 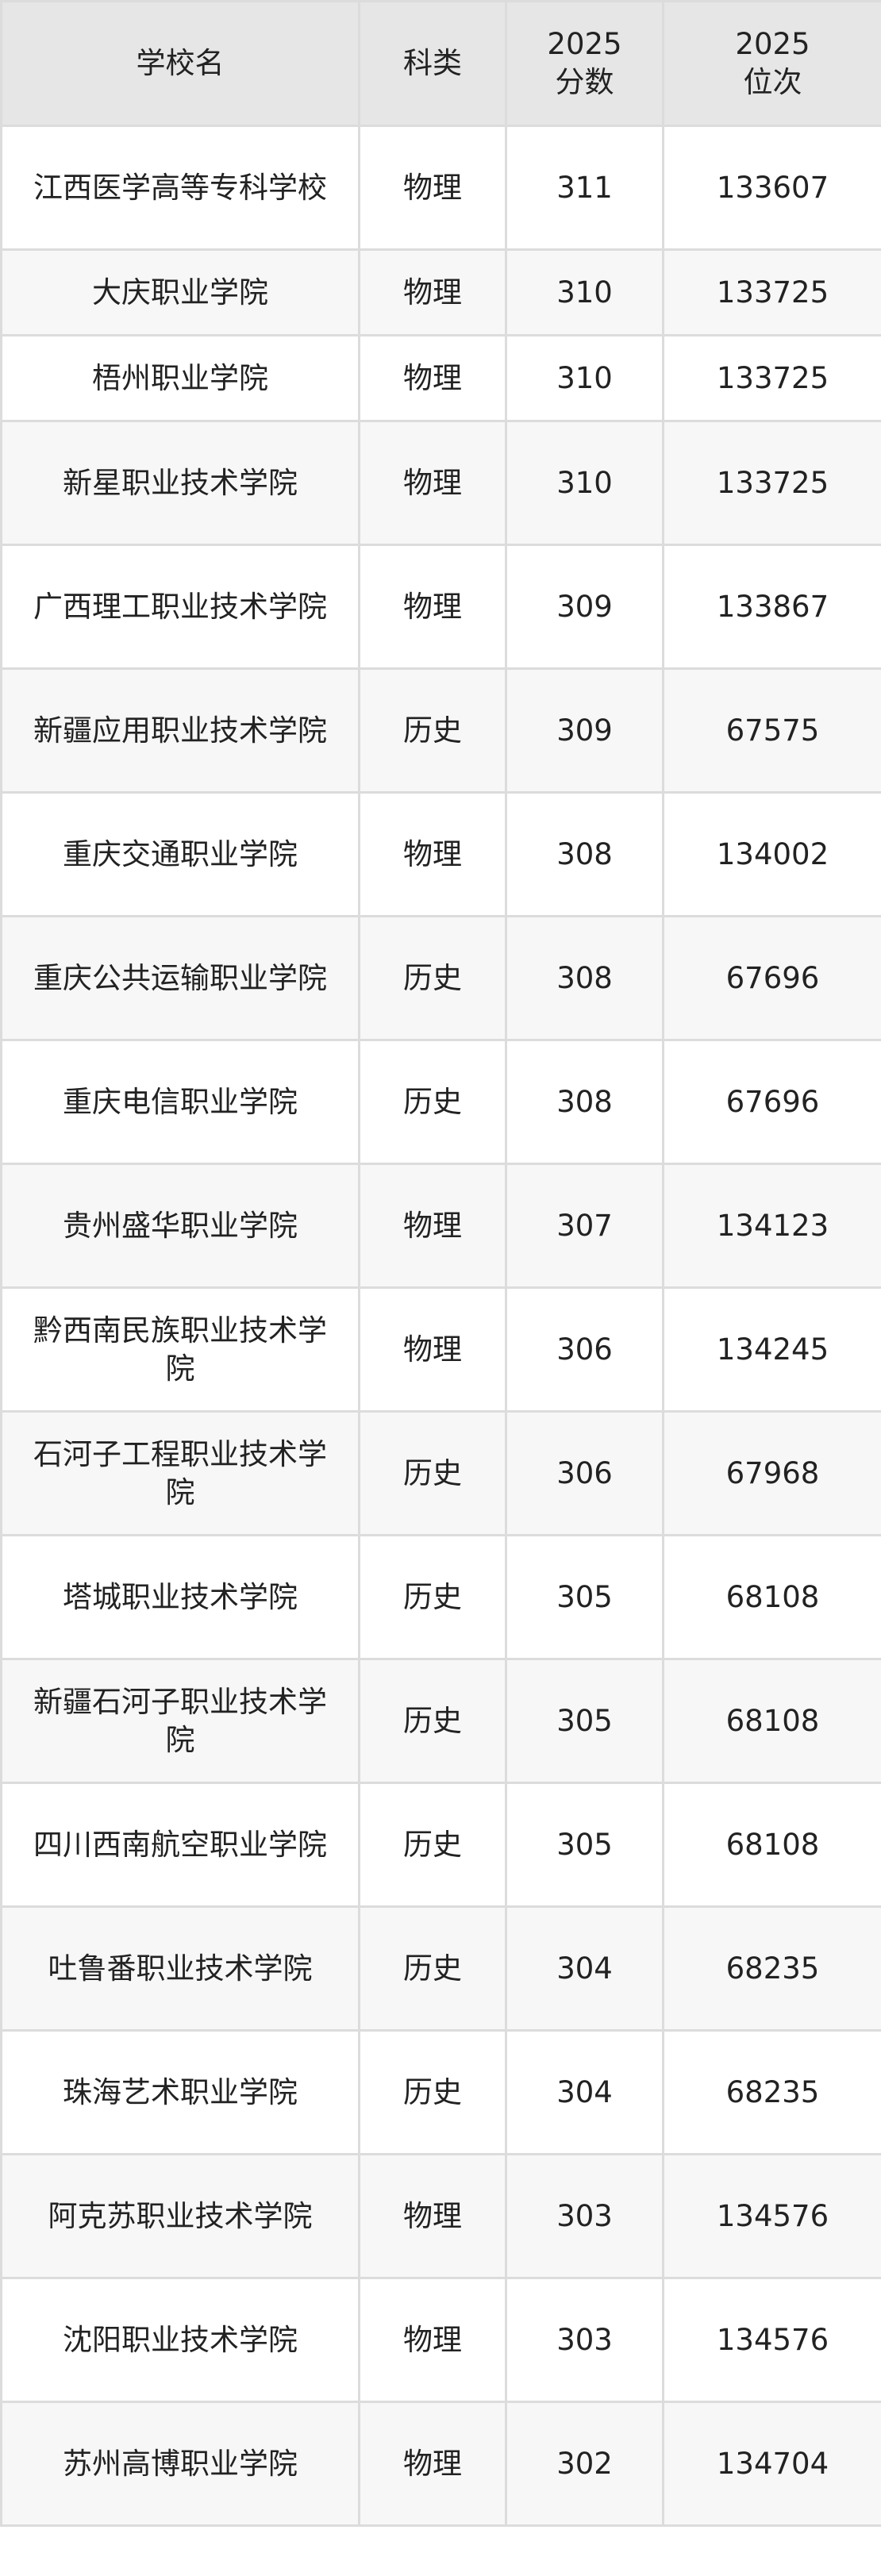 I want to click on table-header-row: 学校名 科类 2025 分数 2025 位次, so click(x=440, y=64).